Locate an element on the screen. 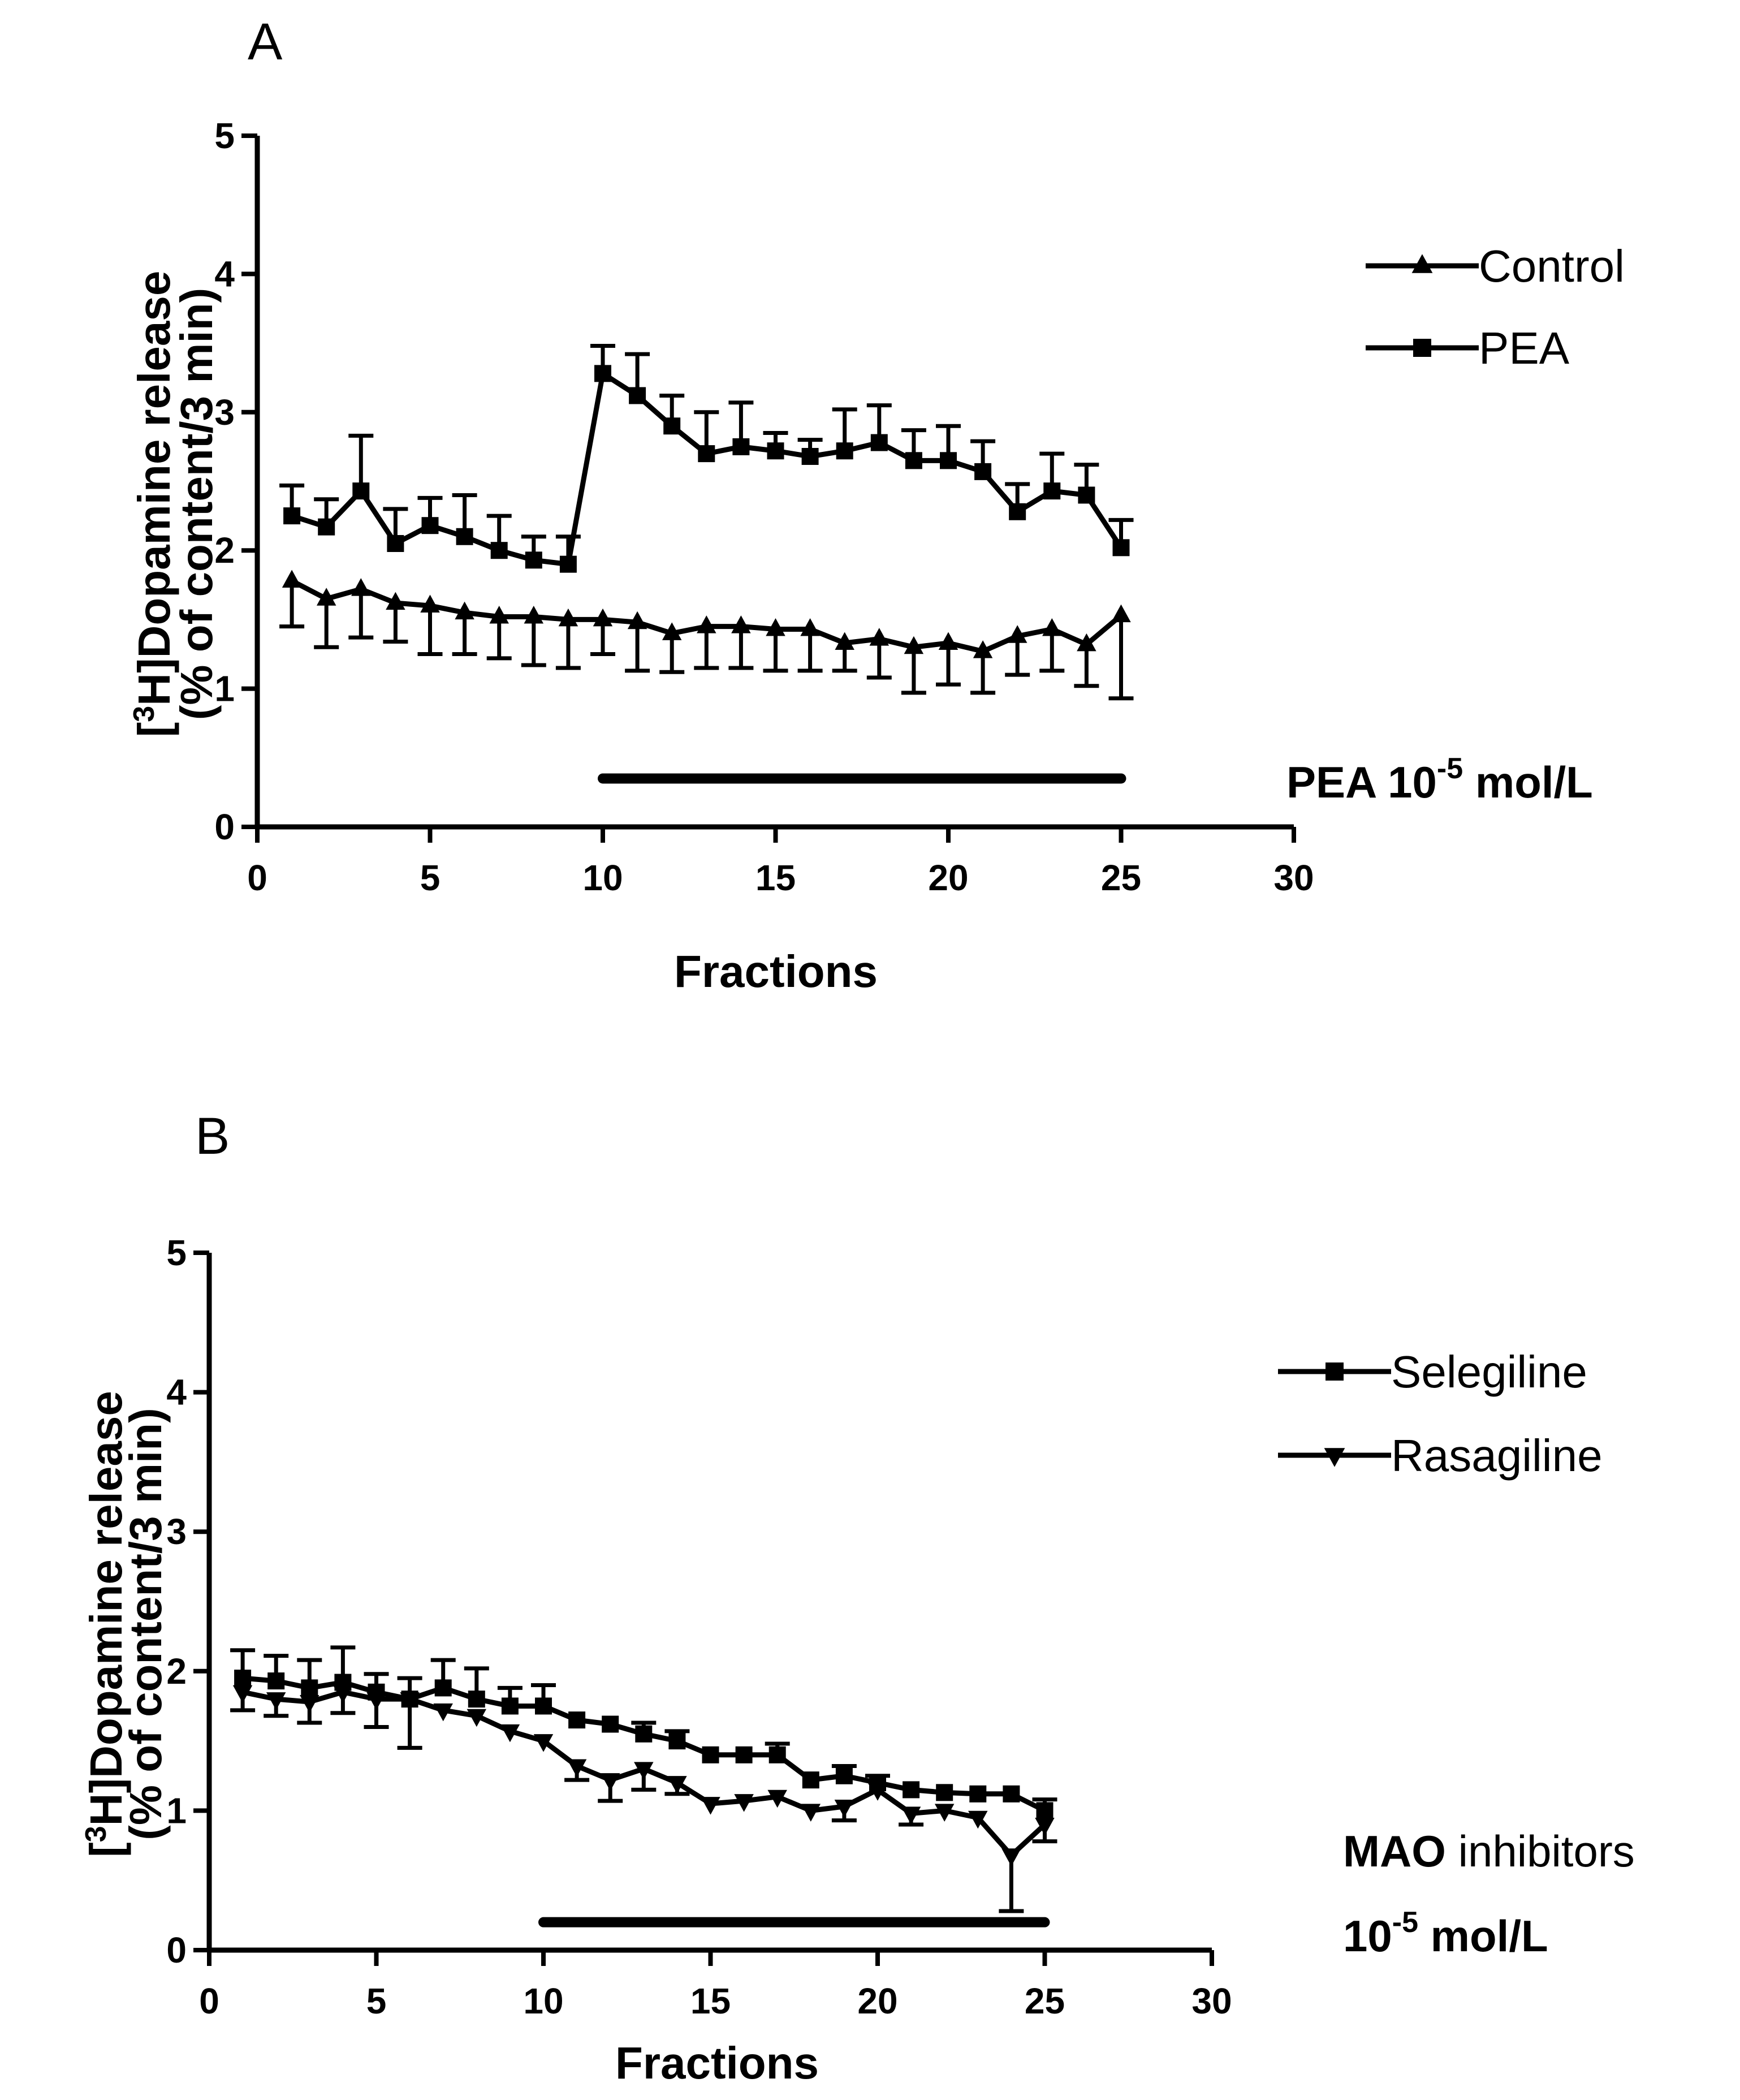  panel-a-x-tick-label: 0 is located at coordinates (257, 877).